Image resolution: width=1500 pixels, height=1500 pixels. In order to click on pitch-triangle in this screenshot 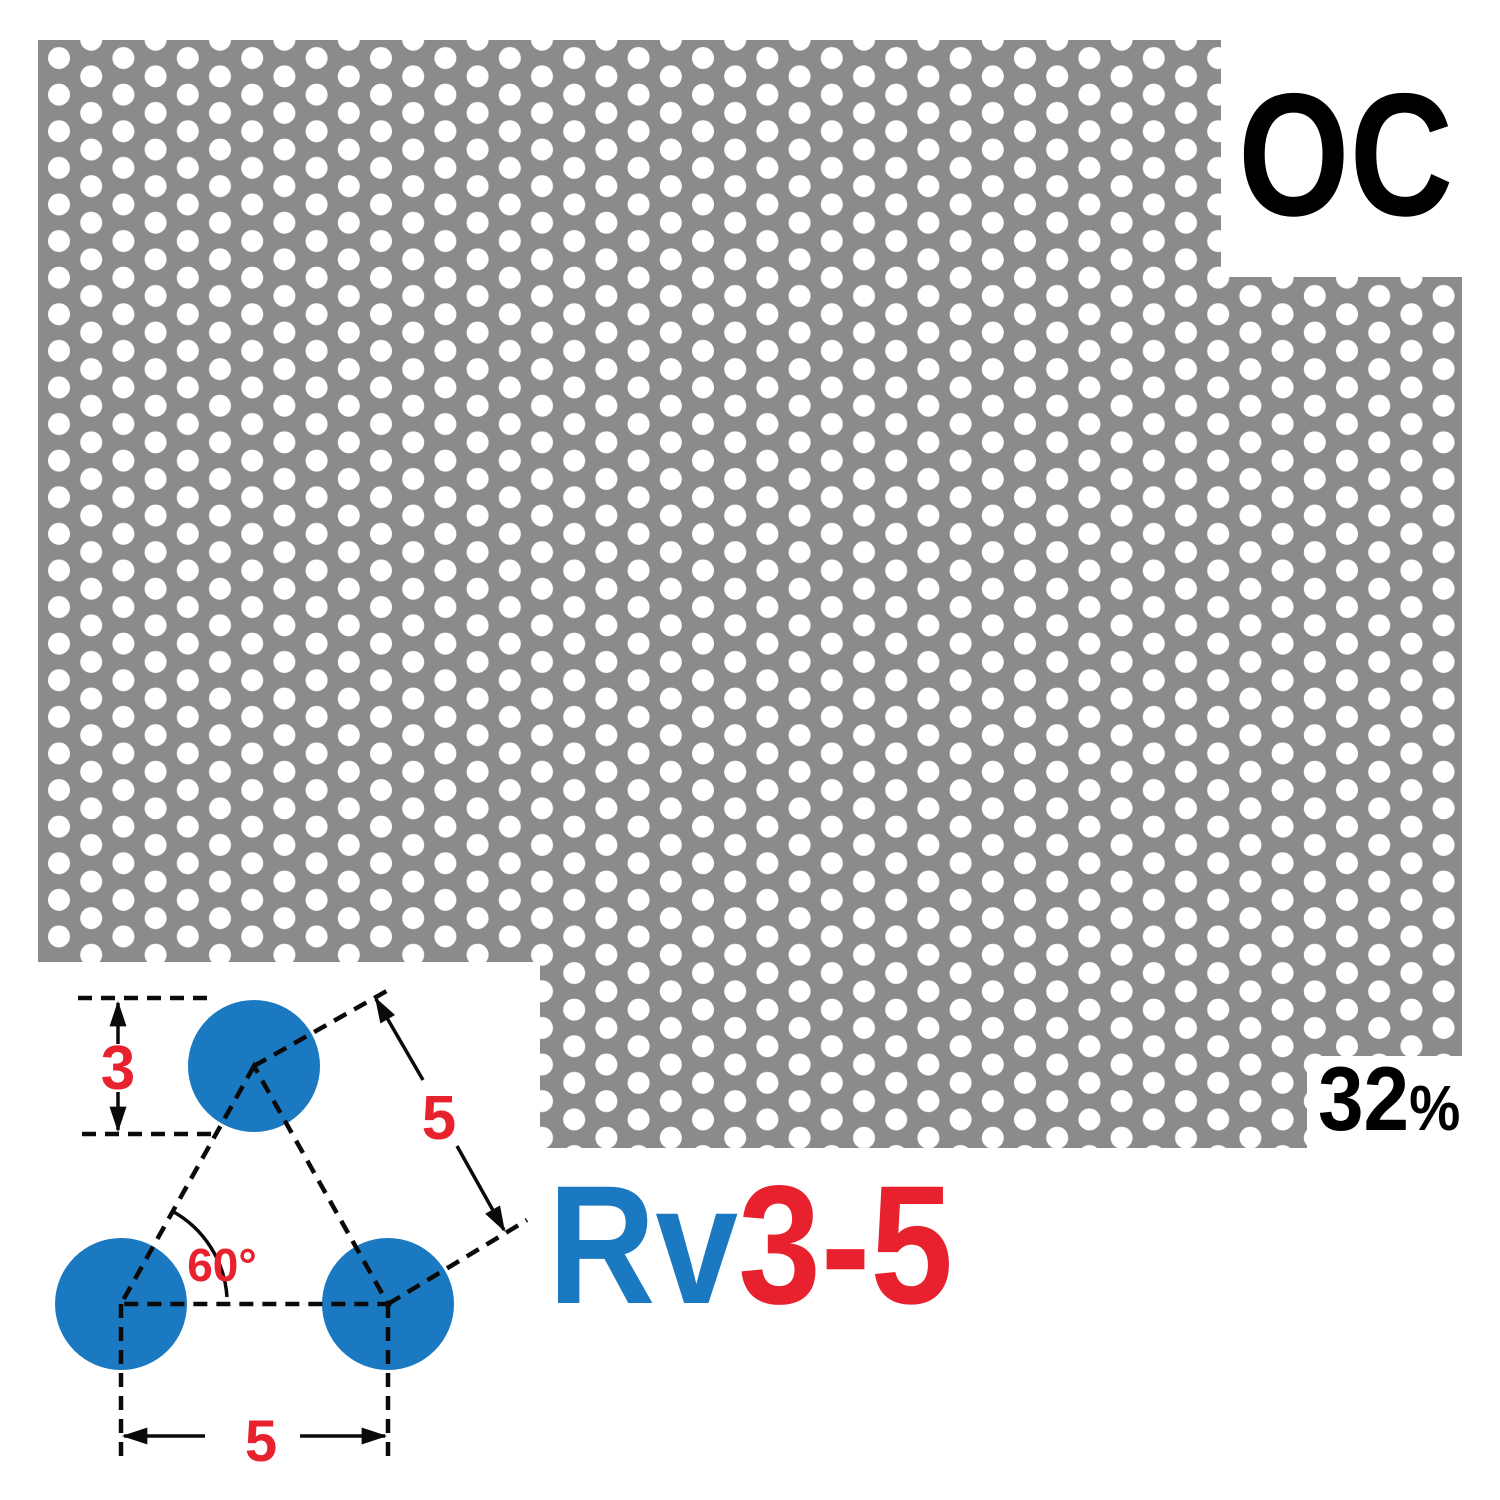, I will do `click(254, 1184)`.